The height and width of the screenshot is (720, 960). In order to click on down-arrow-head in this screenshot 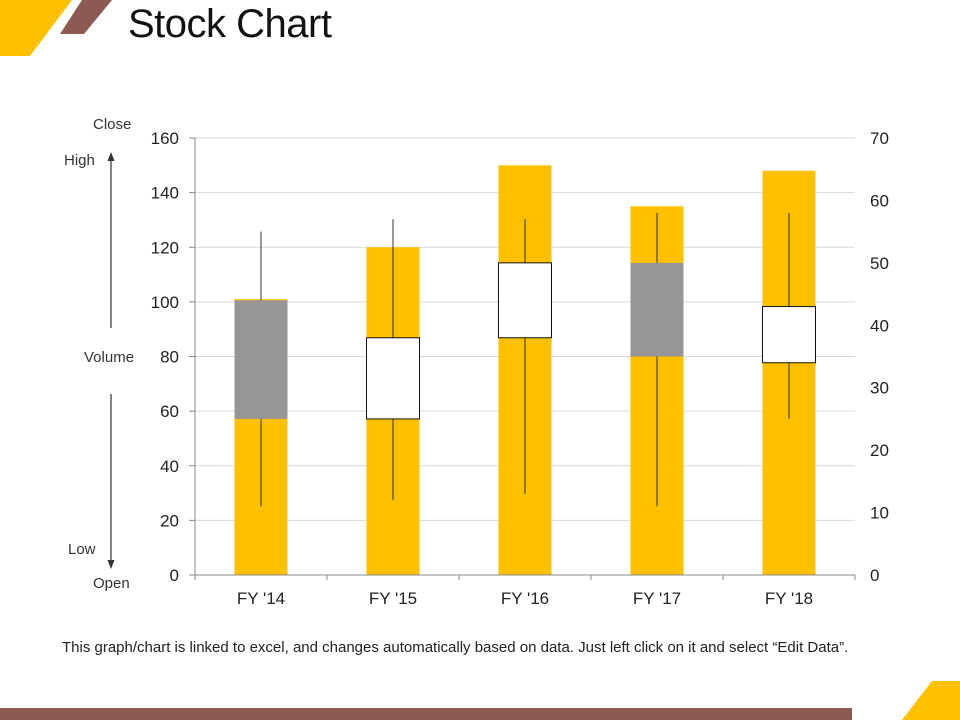, I will do `click(111, 564)`.